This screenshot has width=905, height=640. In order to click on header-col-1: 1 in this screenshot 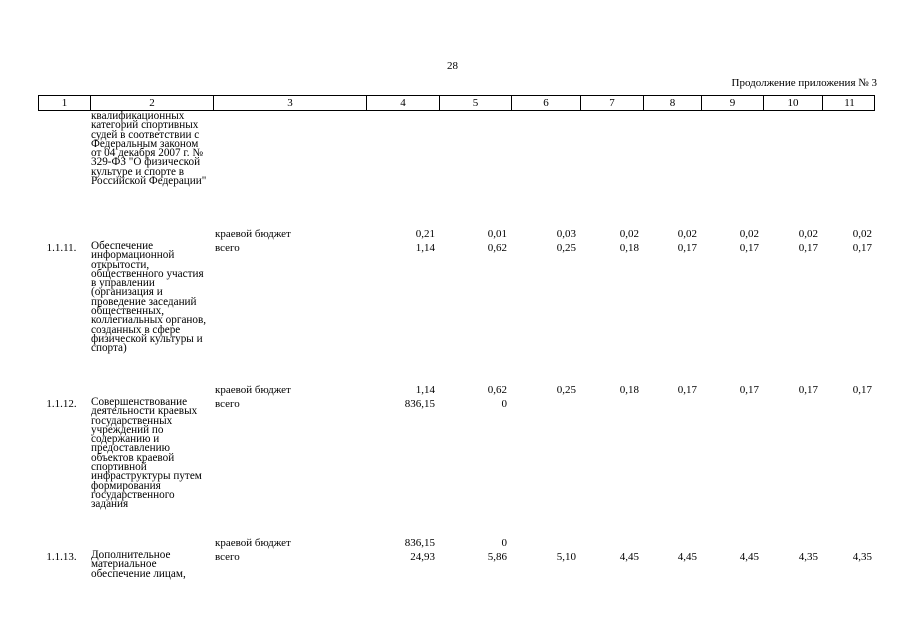, I will do `click(64, 103)`.